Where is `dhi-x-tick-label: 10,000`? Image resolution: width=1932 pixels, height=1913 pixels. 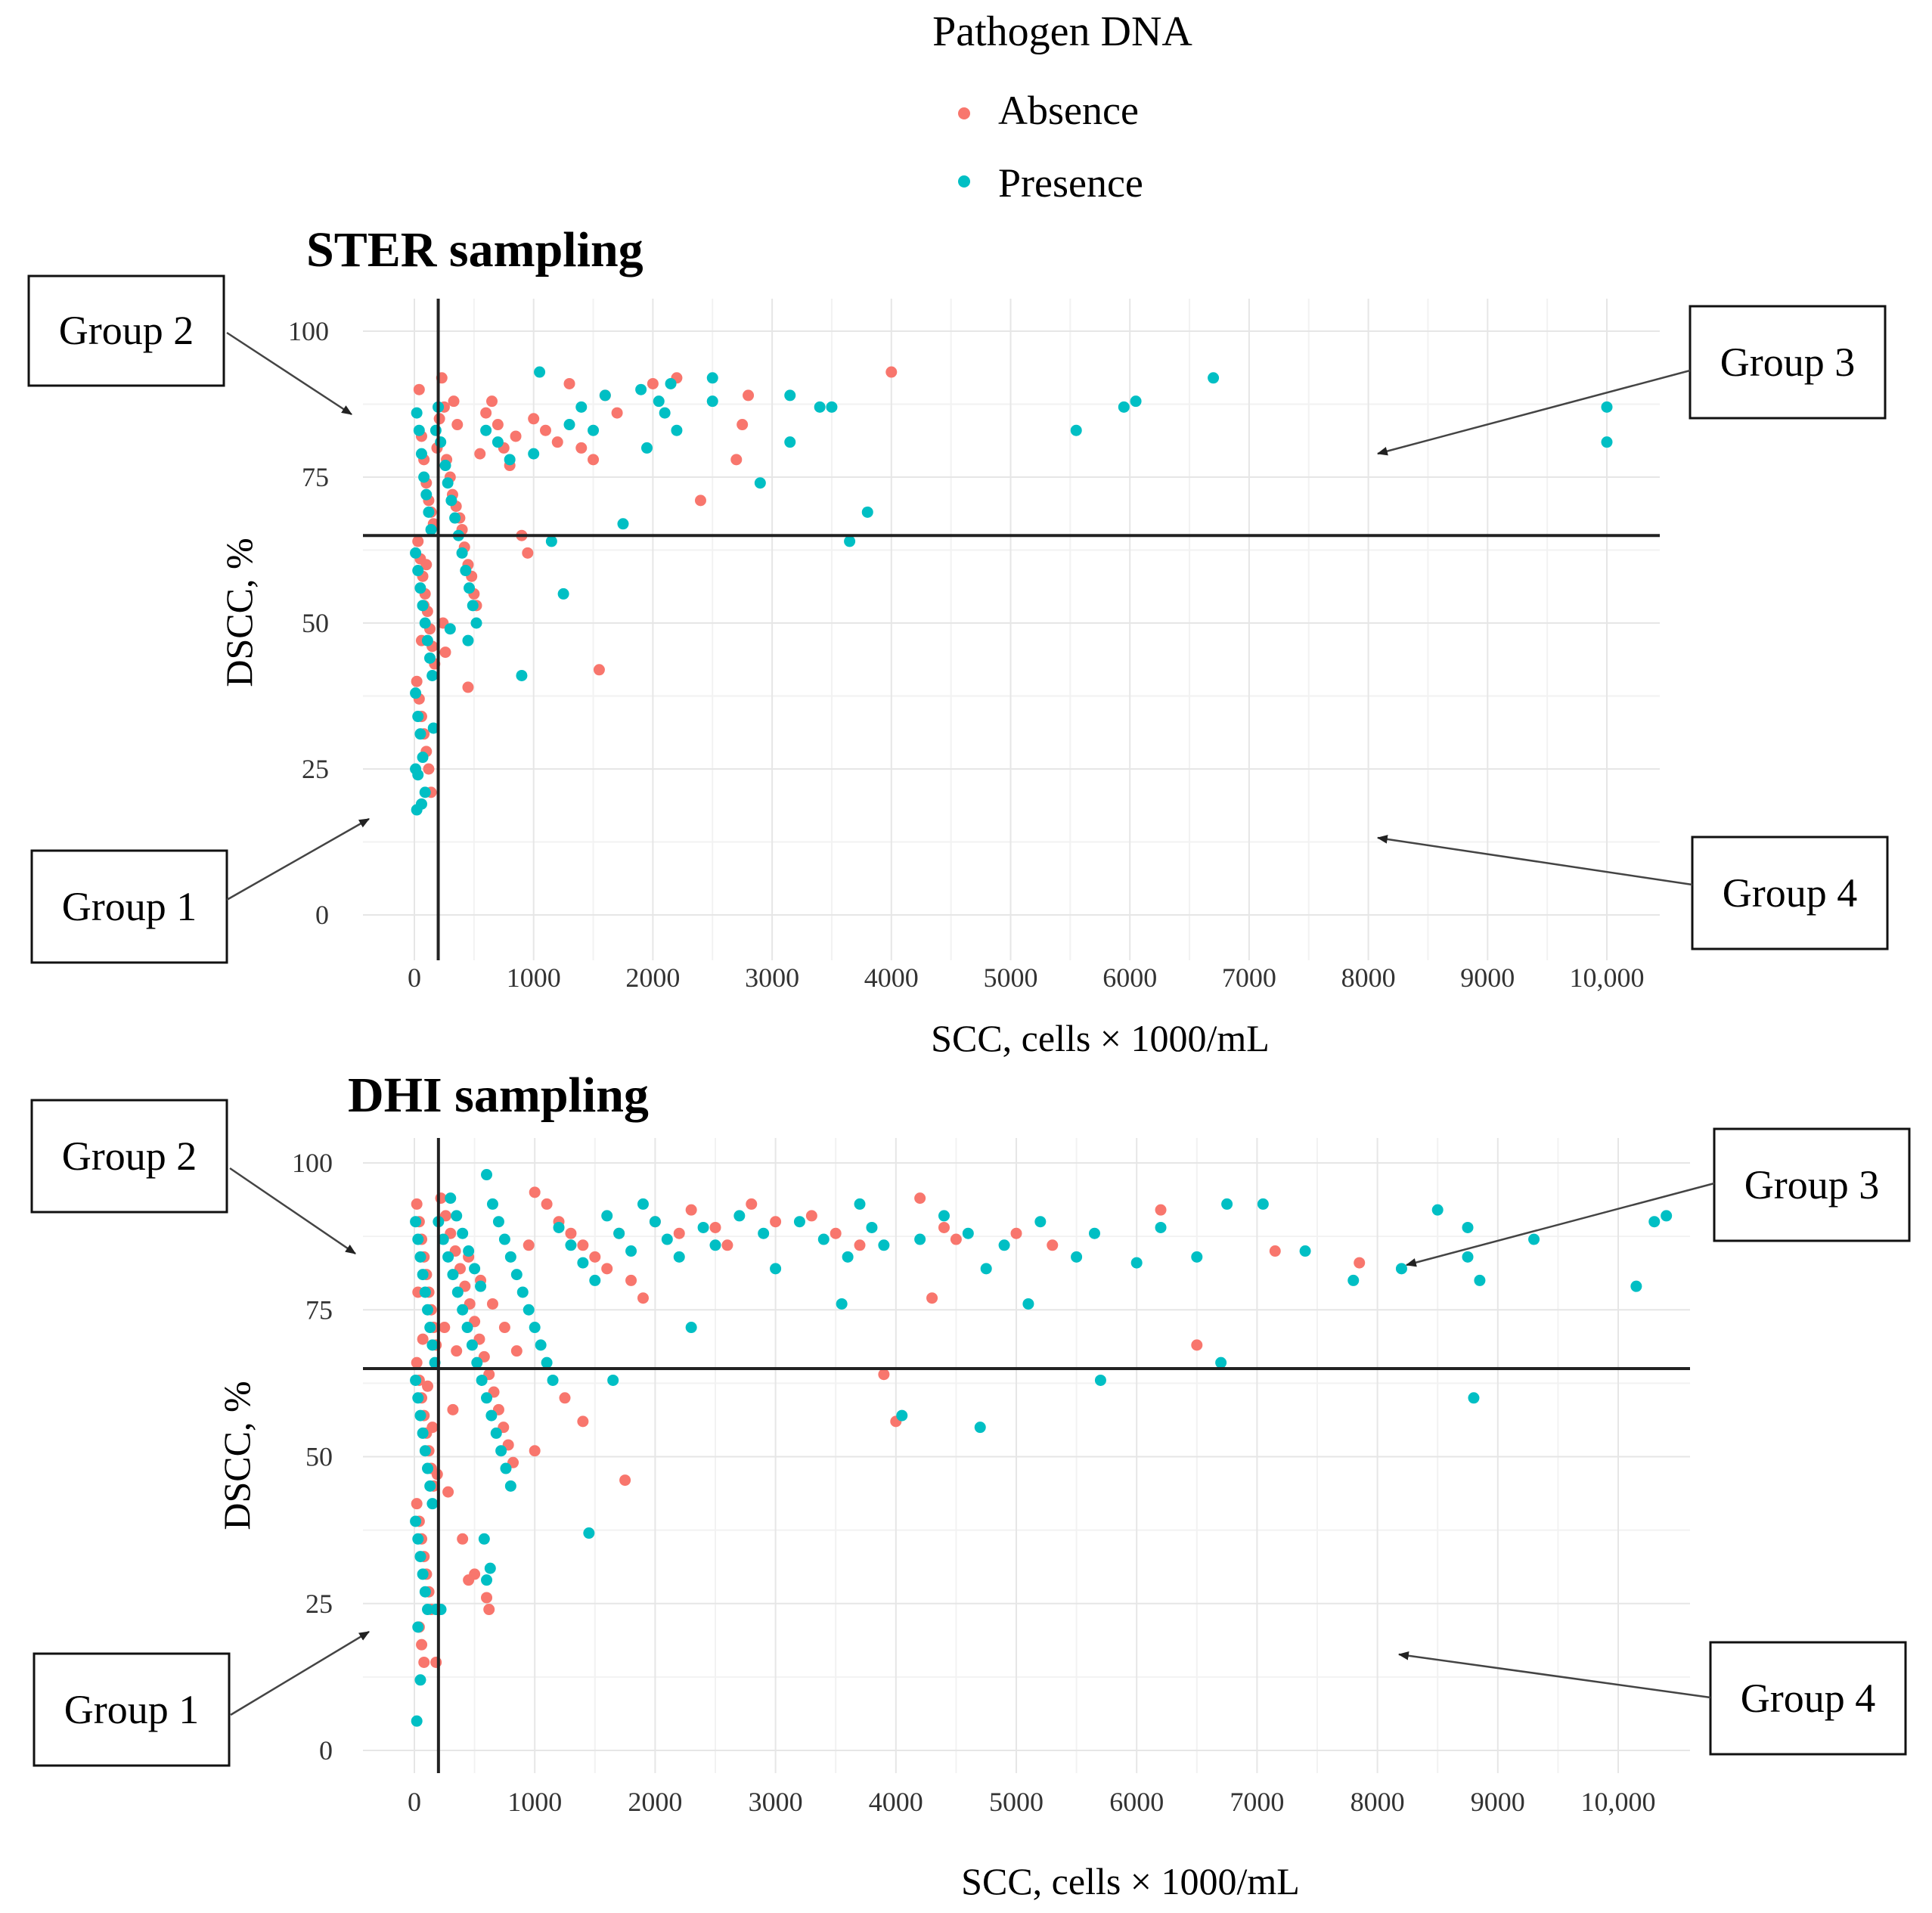 dhi-x-tick-label: 10,000 is located at coordinates (1619, 1802).